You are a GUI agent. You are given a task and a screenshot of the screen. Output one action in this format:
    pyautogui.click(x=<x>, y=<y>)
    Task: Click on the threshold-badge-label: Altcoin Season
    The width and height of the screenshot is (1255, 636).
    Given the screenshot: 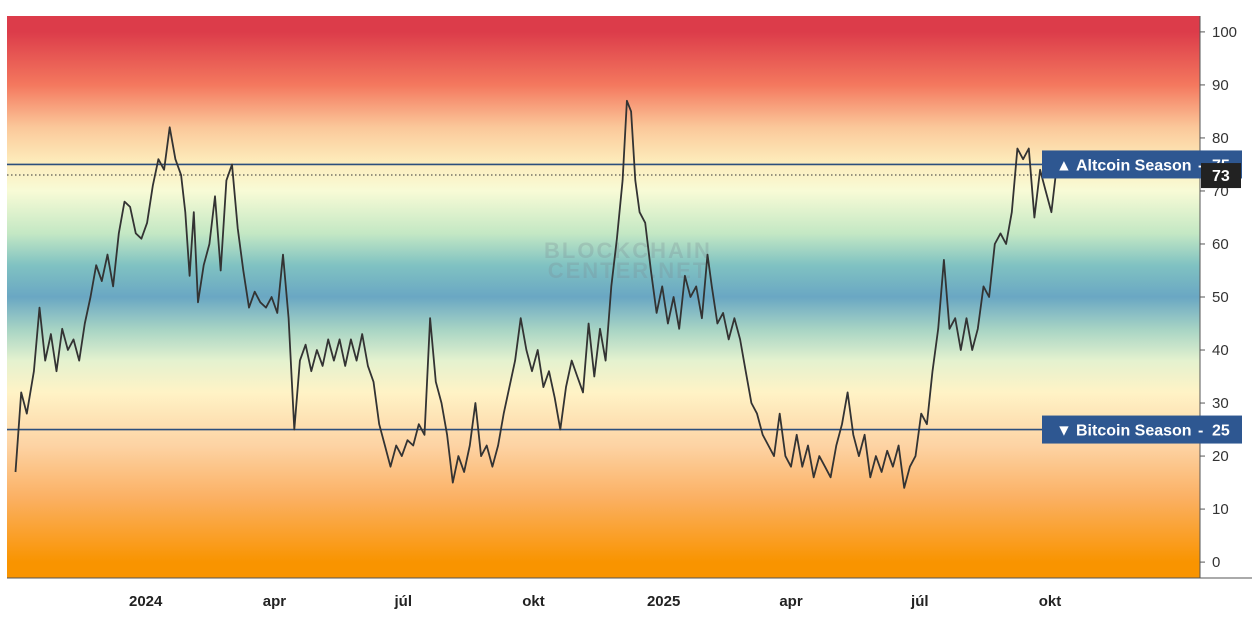 What is the action you would take?
    pyautogui.click(x=1134, y=165)
    